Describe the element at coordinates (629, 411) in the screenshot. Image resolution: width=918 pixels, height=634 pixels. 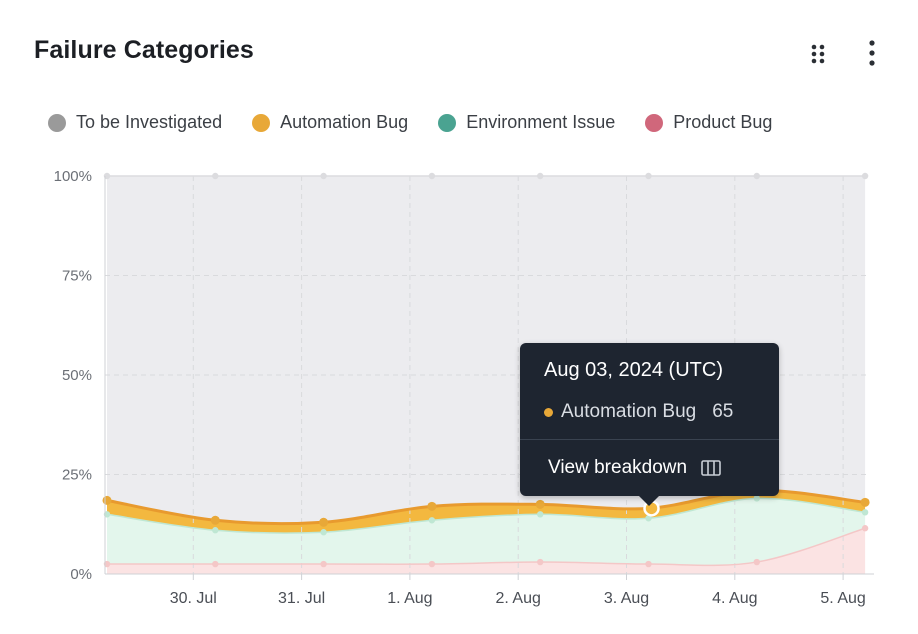
I see `tooltip-series-name: Automation Bug` at that location.